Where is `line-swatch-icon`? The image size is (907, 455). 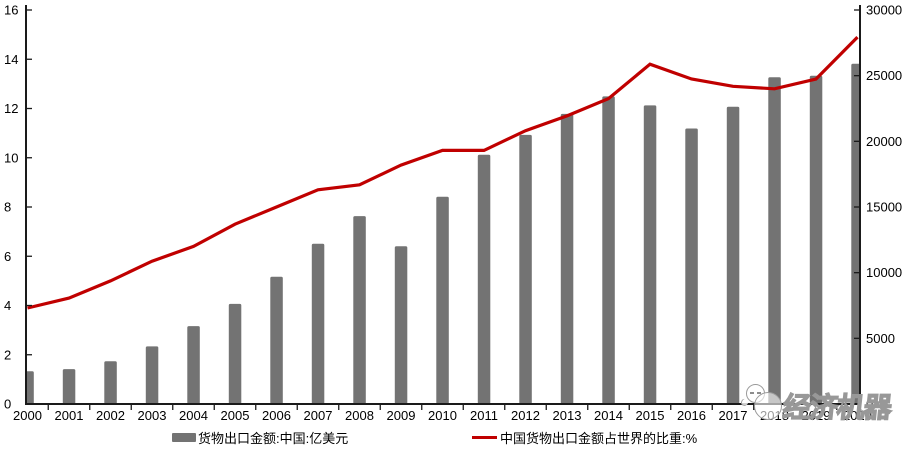 line-swatch-icon is located at coordinates (484, 437).